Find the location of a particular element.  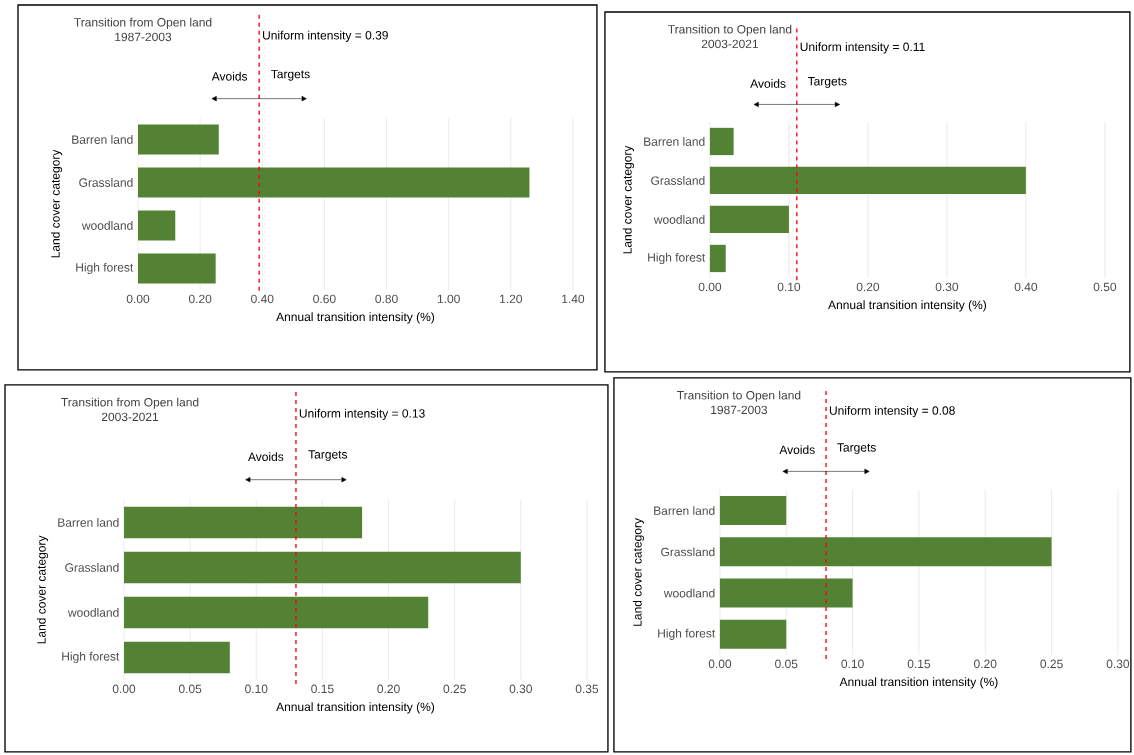

ref-line-label: Uniform intensity = 0.13 is located at coordinates (362, 414).